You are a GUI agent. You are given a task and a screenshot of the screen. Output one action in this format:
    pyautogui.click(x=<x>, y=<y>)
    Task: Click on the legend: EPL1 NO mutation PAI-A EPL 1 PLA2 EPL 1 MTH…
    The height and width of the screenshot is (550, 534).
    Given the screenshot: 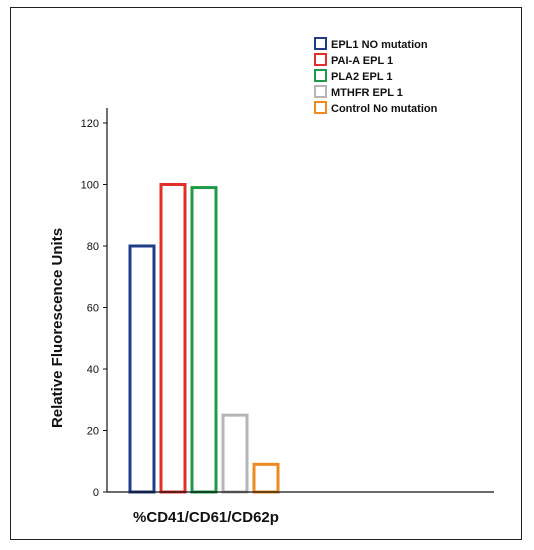 What is the action you would take?
    pyautogui.click(x=376, y=76)
    